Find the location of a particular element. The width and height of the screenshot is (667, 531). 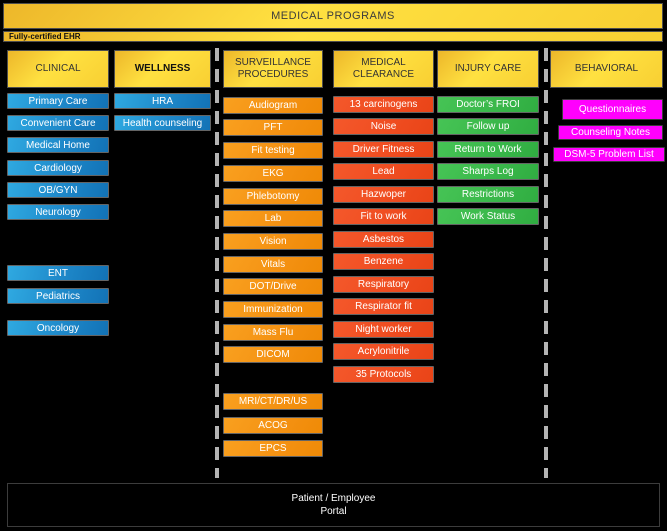

program-item-injury: Follow up is located at coordinates (488, 126).